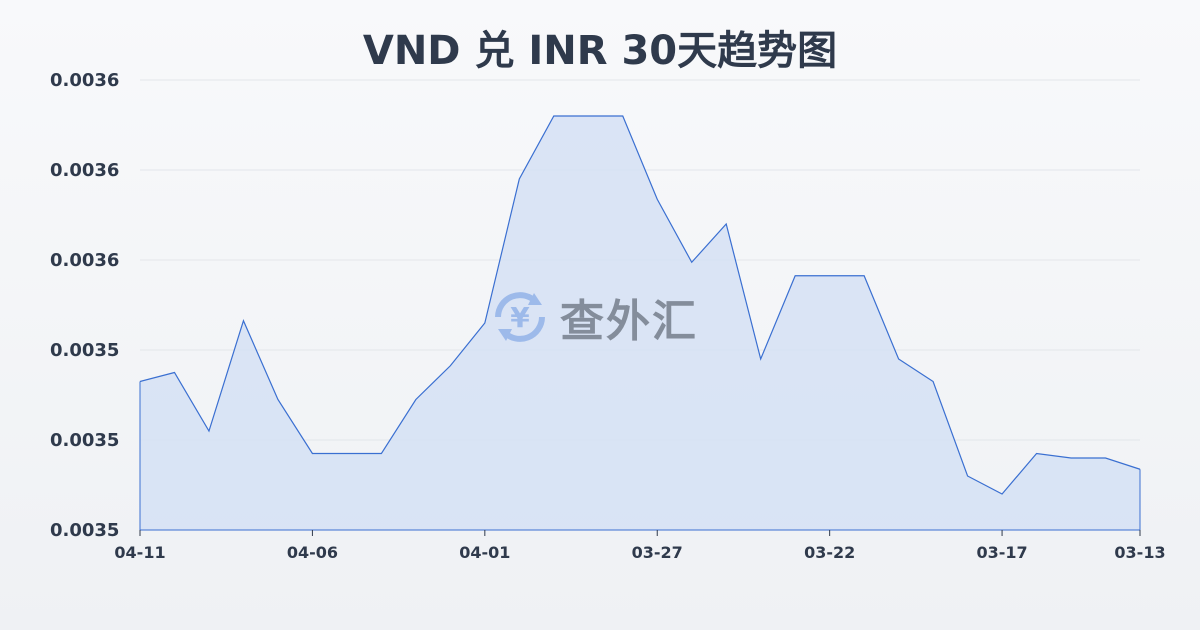 The width and height of the screenshot is (1200, 630). I want to click on x-tick-label: 03-17, so click(1001, 552).